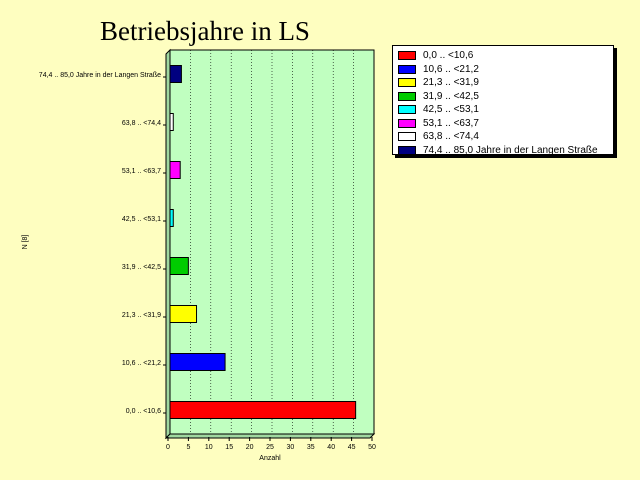 This screenshot has width=640, height=480. What do you see at coordinates (372, 447) in the screenshot?
I see `x-tick-label: 50` at bounding box center [372, 447].